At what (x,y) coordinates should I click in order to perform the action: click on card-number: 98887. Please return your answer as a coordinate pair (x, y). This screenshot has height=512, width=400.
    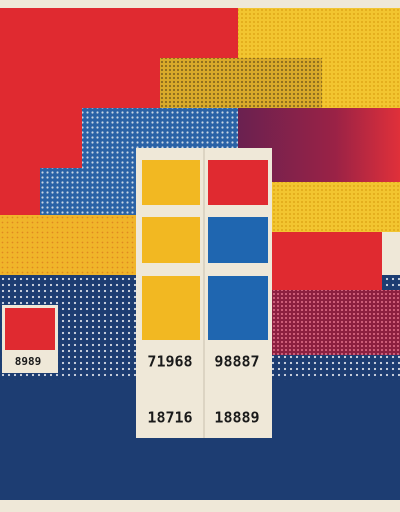
    Looking at the image, I should click on (236, 362).